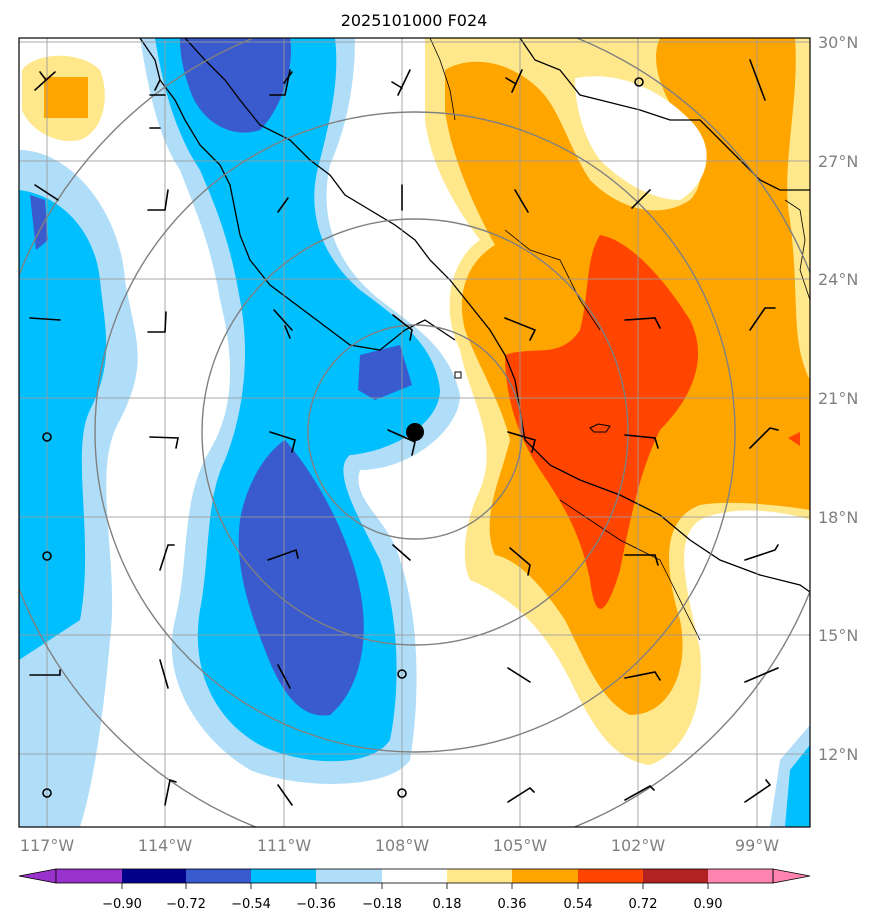 The height and width of the screenshot is (924, 880). Describe the element at coordinates (186, 904) in the screenshot. I see `colorbar-label: −0.72` at that location.